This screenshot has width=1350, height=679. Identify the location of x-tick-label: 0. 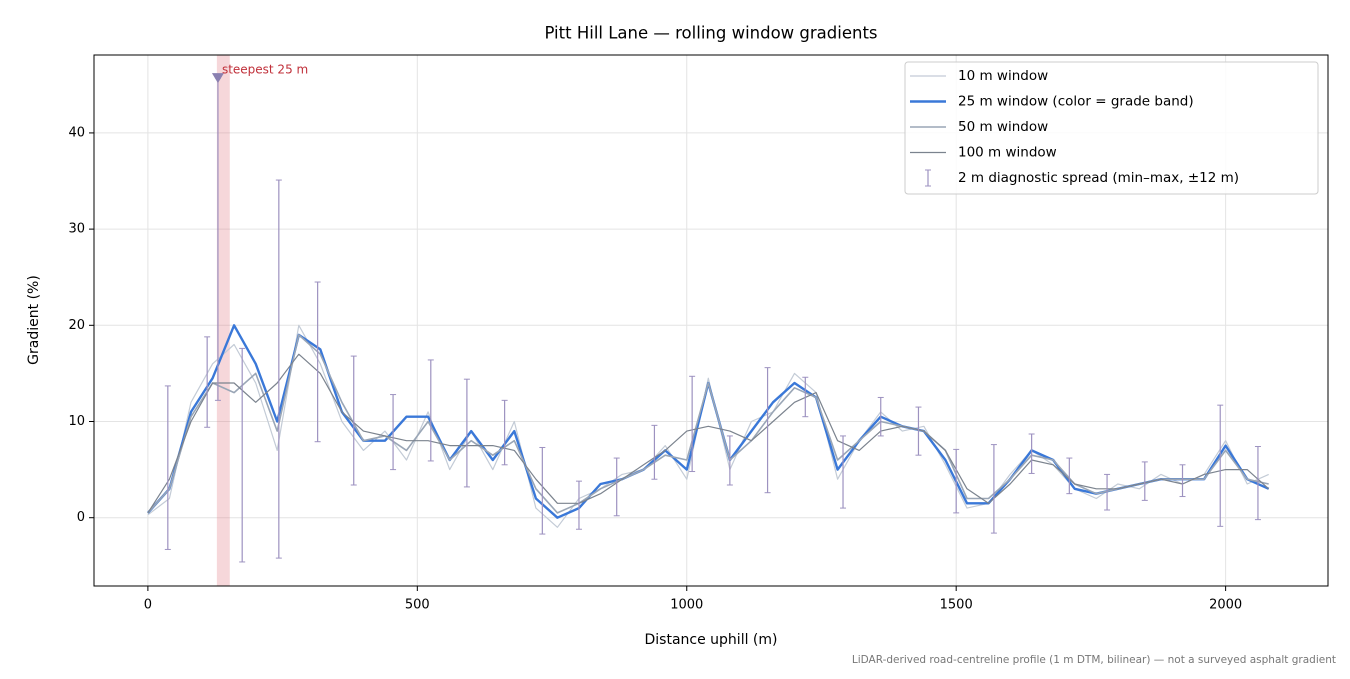
(148, 605).